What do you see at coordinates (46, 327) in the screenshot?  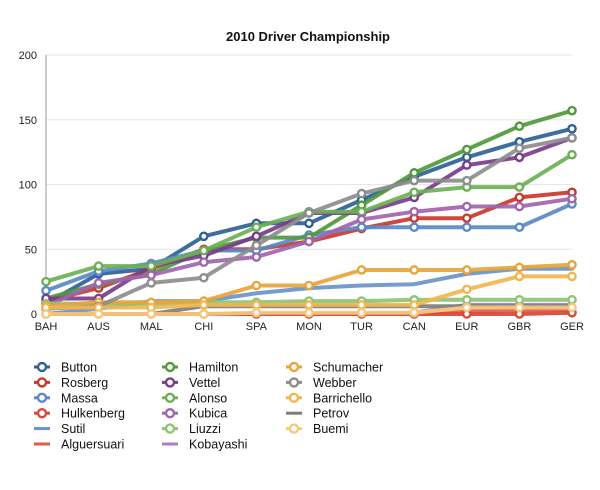 I see `x-tick-label: BAH` at bounding box center [46, 327].